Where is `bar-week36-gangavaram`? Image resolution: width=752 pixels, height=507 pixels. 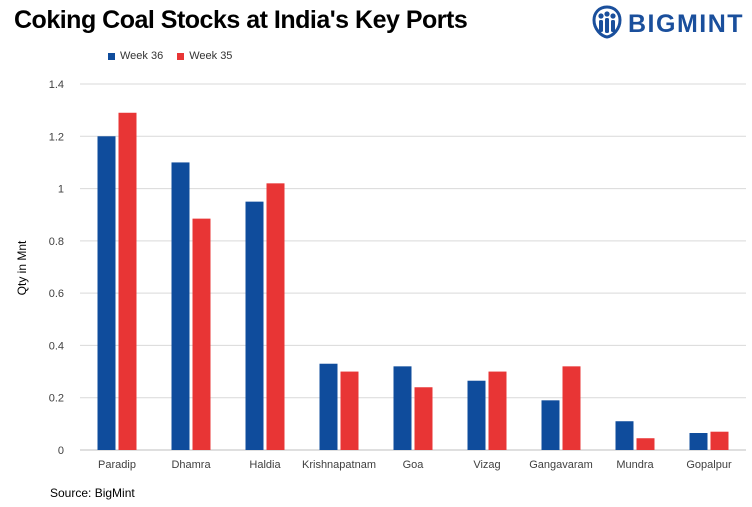 bar-week36-gangavaram is located at coordinates (550, 425).